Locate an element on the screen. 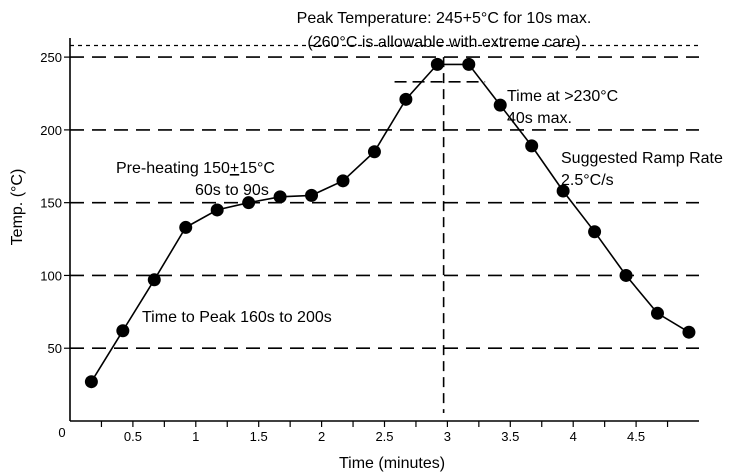 This screenshot has height=475, width=749. time-above-230-max-annotation: 40s max. is located at coordinates (539, 118).